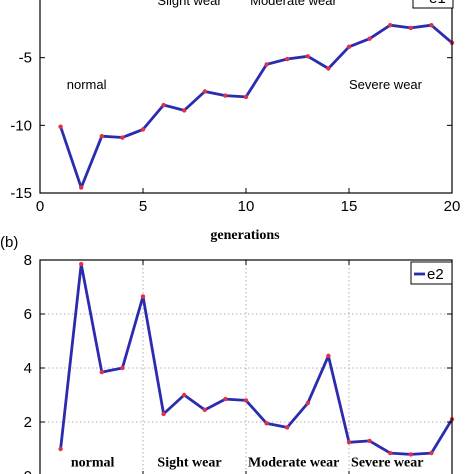  Describe the element at coordinates (387, 463) in the screenshot. I see `chart-e2-annotation: Severe wear` at that location.